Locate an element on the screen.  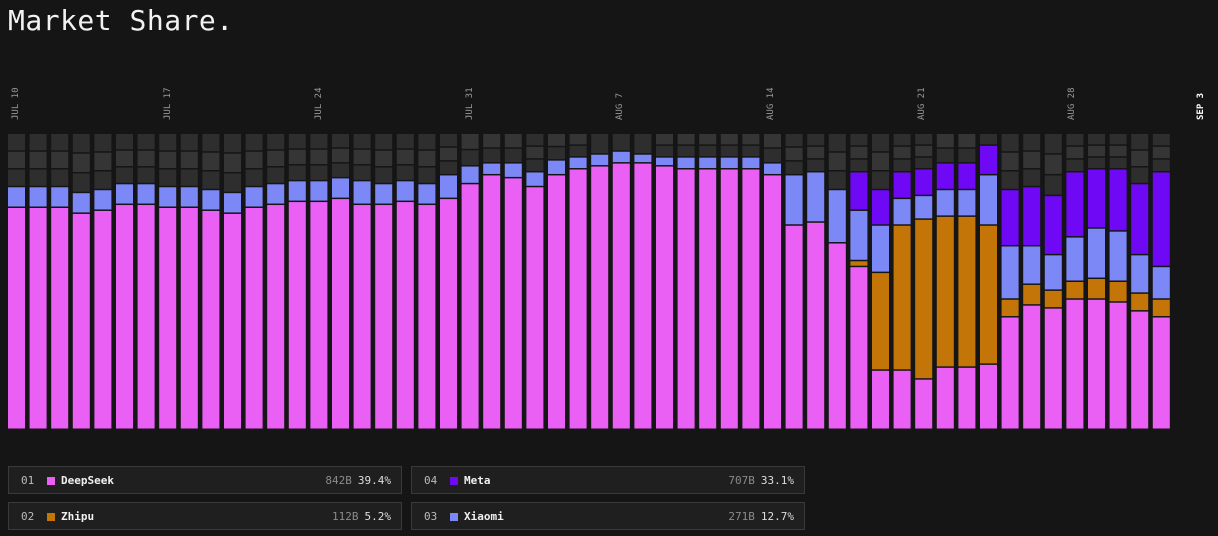
legend-card-zhipu: 02 Zhipu 112B 5.2% is located at coordinates (205, 516).